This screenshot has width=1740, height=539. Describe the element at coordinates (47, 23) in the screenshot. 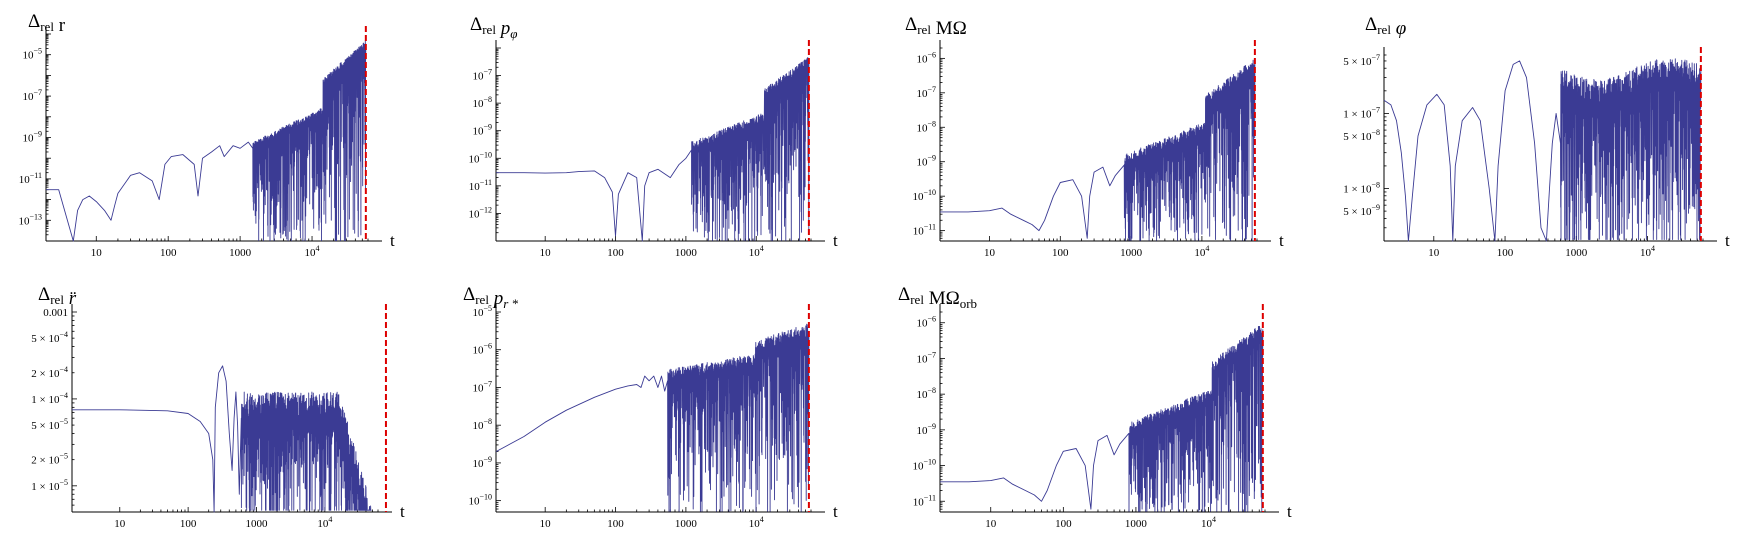

I see `chart-title: Δrel r` at that location.